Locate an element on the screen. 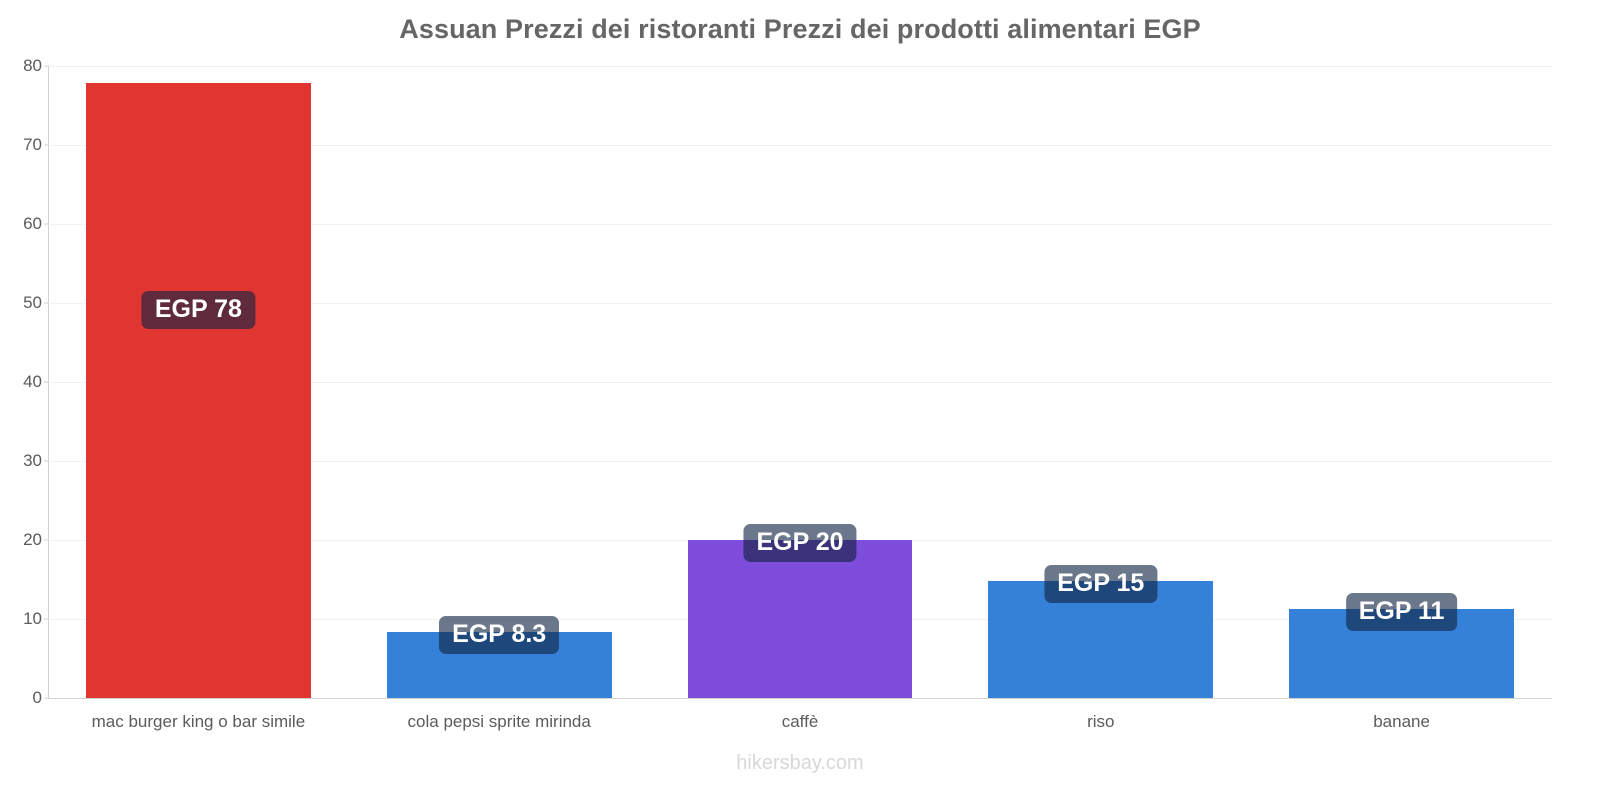 Image resolution: width=1600 pixels, height=800 pixels. bar-value-label: EGP 20 is located at coordinates (800, 543).